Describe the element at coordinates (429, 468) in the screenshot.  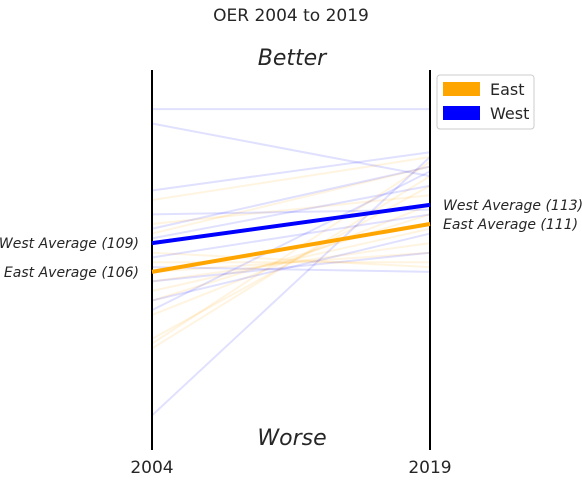
I see `x-tick-label-2019: 2019` at that location.